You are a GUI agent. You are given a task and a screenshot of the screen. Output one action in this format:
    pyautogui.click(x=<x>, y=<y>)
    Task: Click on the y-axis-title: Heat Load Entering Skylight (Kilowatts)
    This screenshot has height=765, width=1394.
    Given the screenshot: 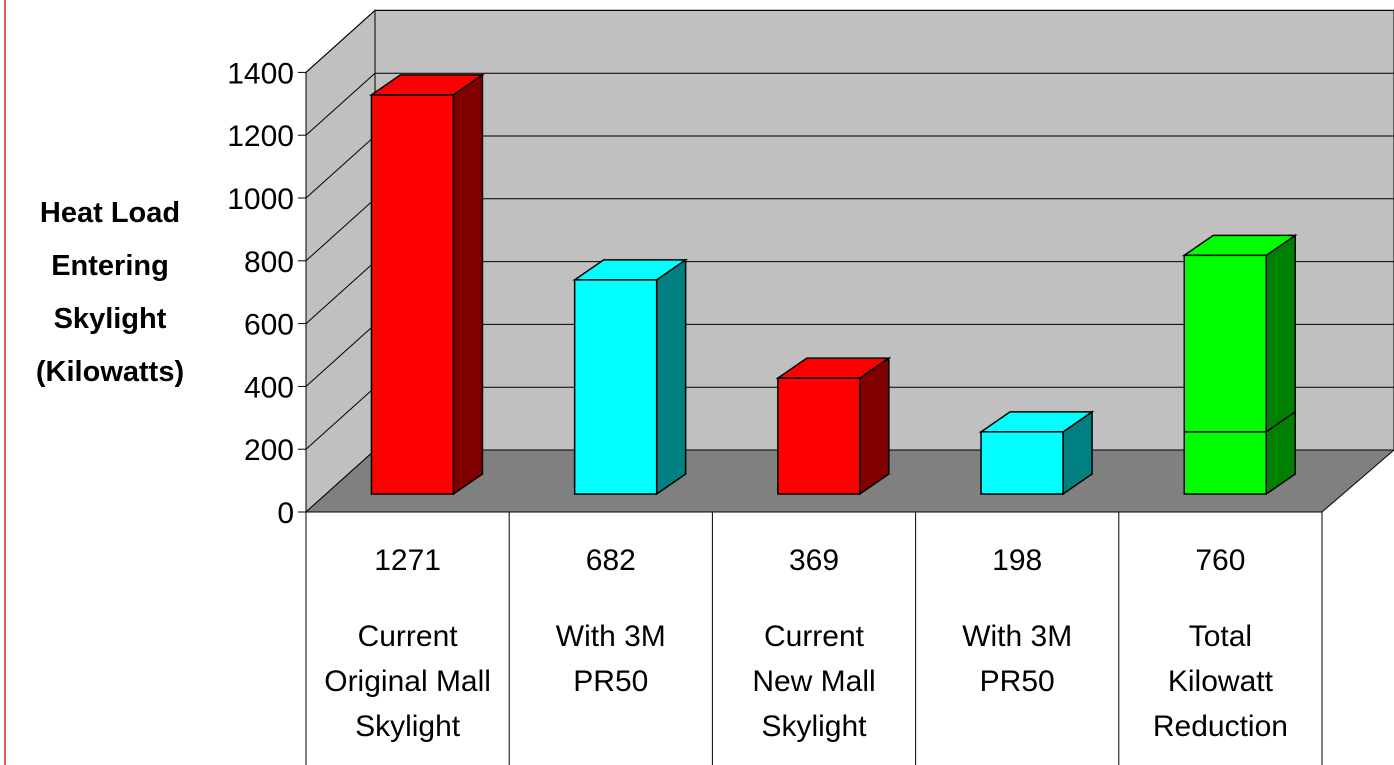 What is the action you would take?
    pyautogui.click(x=110, y=292)
    